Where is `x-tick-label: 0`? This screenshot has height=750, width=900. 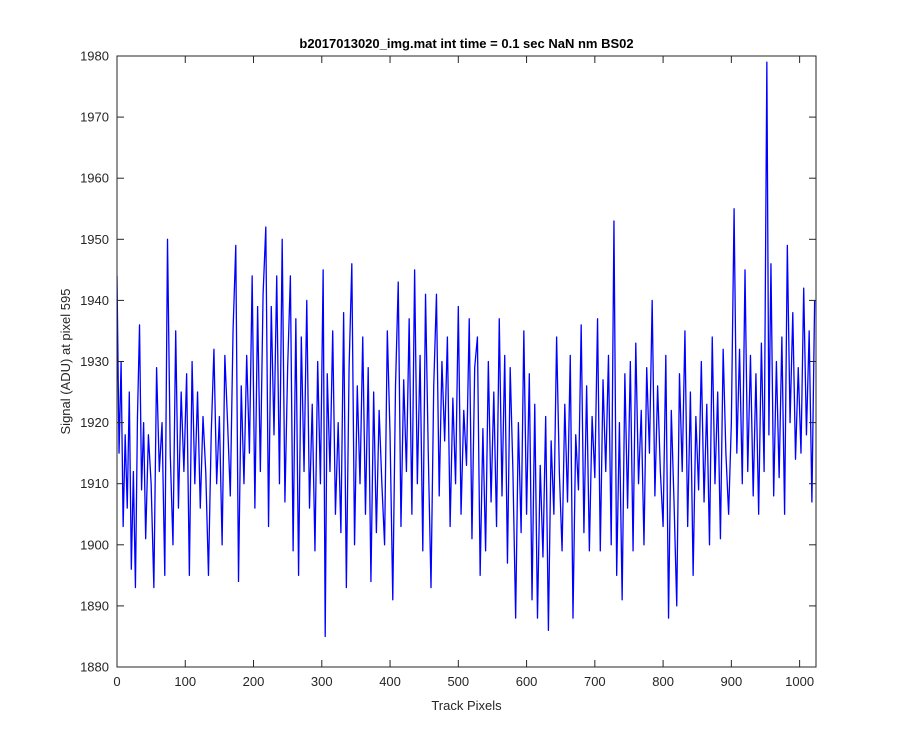 x-tick-label: 0 is located at coordinates (116, 681).